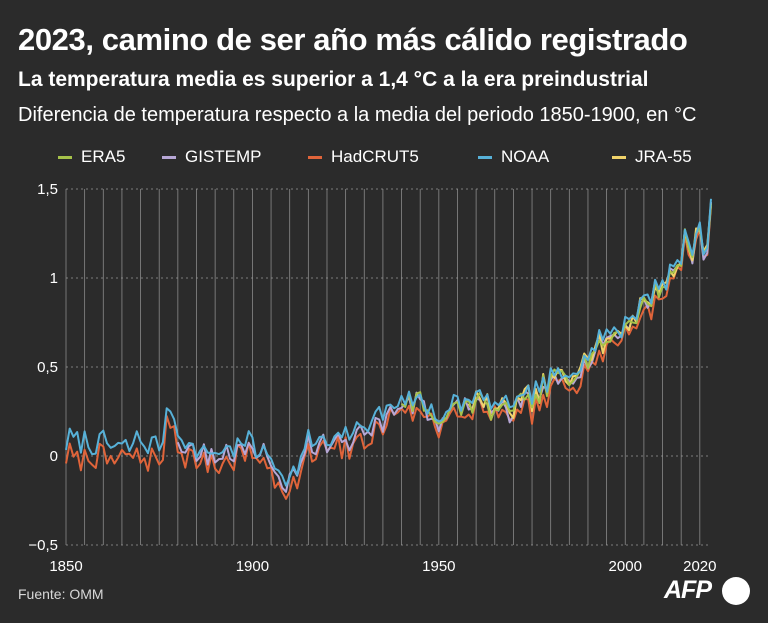  Describe the element at coordinates (485, 157) in the screenshot. I see `legend-swatch-noaa` at that location.